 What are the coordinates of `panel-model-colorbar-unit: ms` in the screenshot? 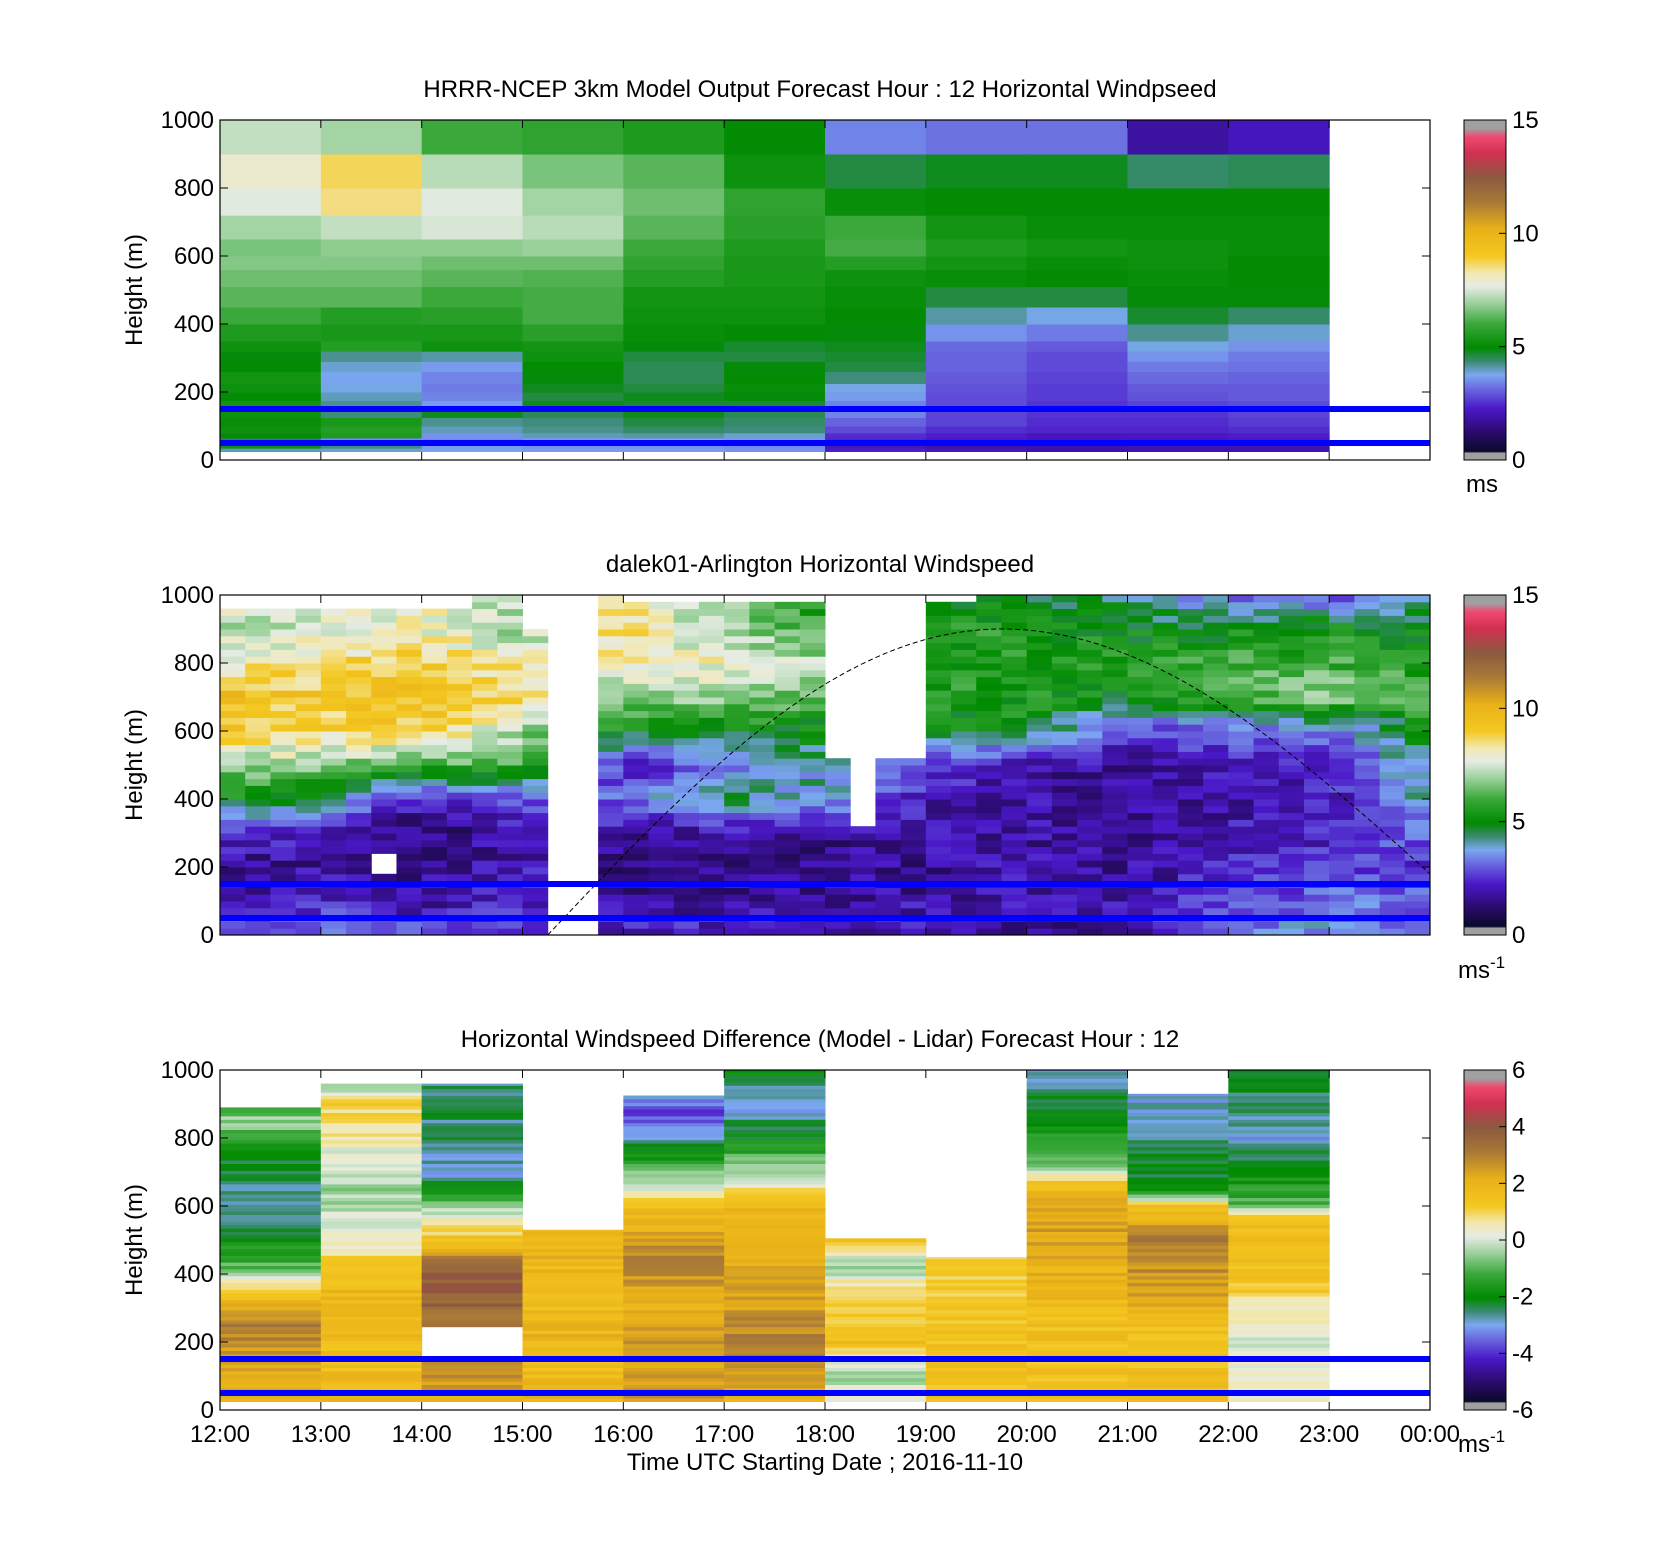 It's located at (1482, 484).